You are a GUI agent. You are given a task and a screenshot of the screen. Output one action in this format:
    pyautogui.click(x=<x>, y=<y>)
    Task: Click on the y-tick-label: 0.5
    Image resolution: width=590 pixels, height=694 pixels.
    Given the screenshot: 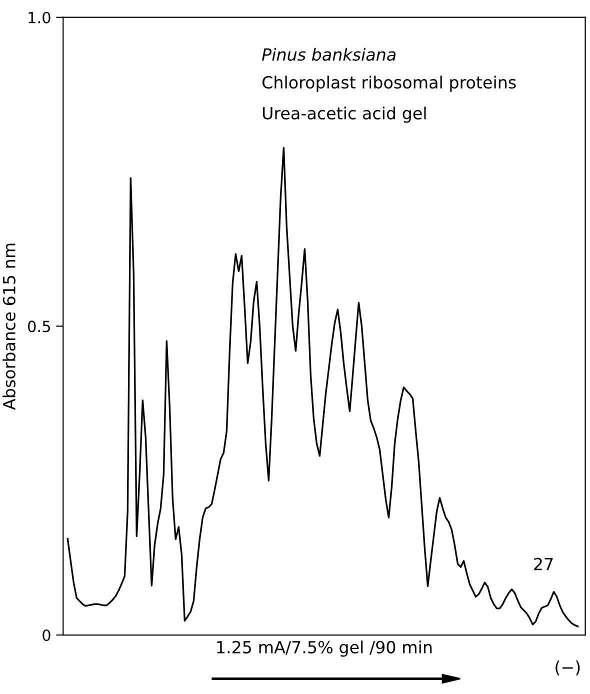 What is the action you would take?
    pyautogui.click(x=39, y=326)
    